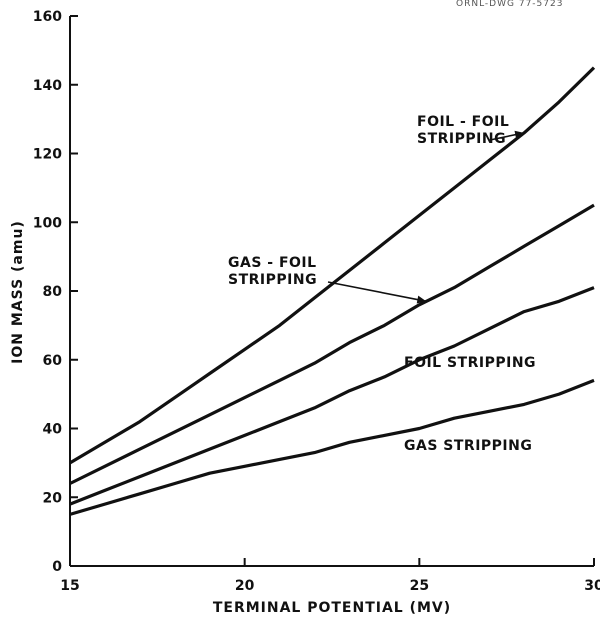 The width and height of the screenshot is (600, 620). I want to click on annotation-3: FOIL STRIPPING, so click(470, 363).